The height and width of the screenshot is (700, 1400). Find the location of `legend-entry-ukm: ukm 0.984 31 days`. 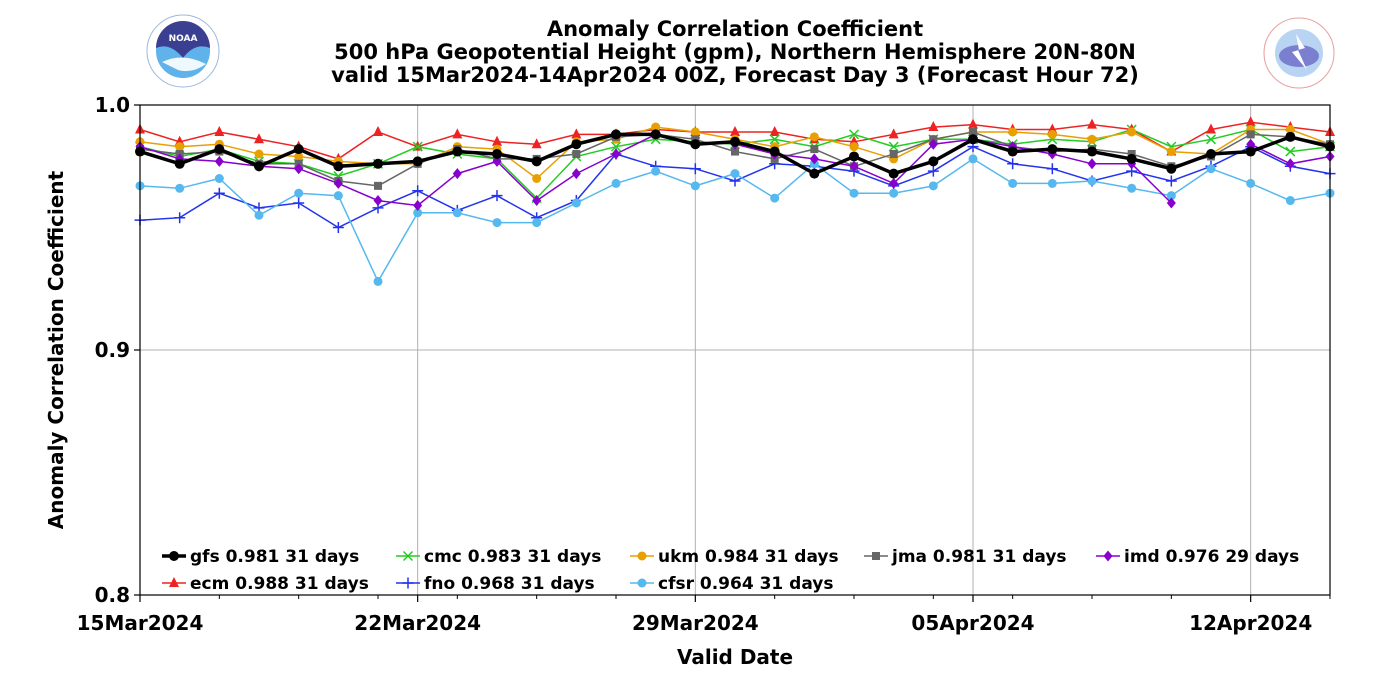

legend-entry-ukm: ukm 0.984 31 days is located at coordinates (734, 557).